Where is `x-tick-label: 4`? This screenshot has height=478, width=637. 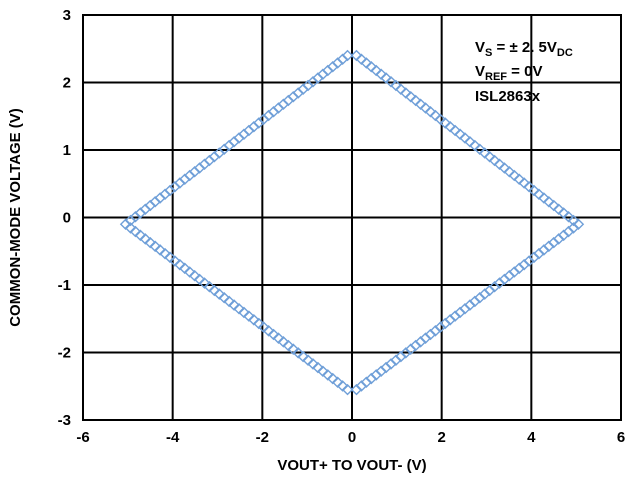 x-tick-label: 4 is located at coordinates (531, 437).